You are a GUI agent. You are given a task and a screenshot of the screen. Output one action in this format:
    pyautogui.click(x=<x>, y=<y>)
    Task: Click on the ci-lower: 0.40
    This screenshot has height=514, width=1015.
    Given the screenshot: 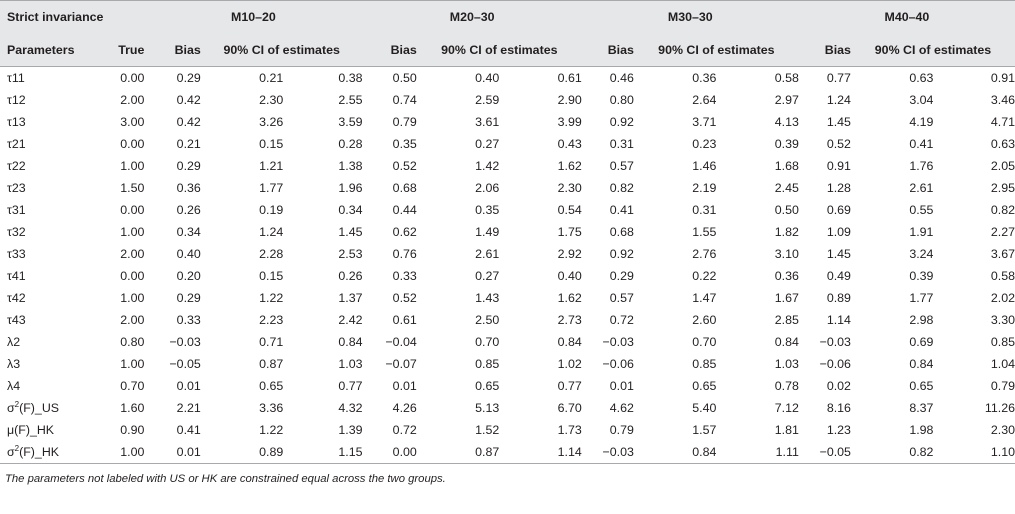 What is the action you would take?
    pyautogui.click(x=487, y=78)
    